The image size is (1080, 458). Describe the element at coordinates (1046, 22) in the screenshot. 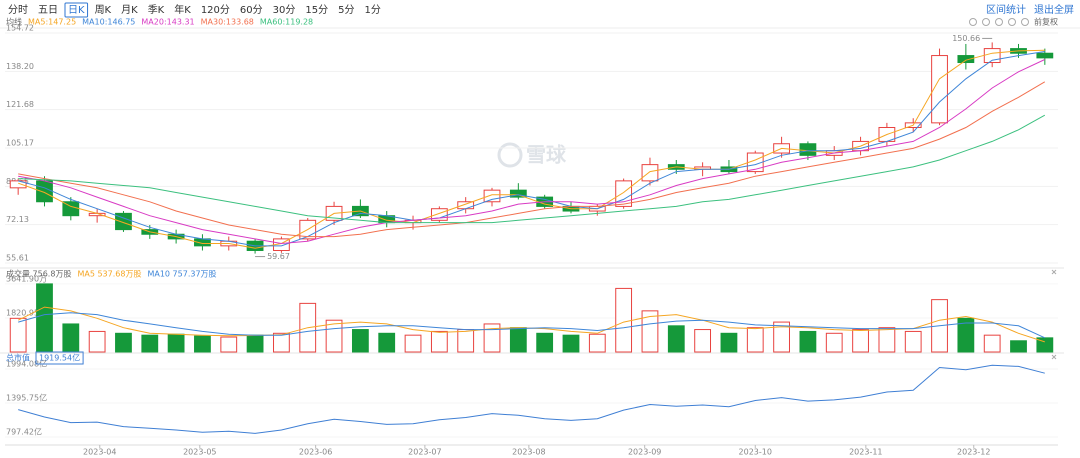

I see `adjust-label: 前复权` at that location.